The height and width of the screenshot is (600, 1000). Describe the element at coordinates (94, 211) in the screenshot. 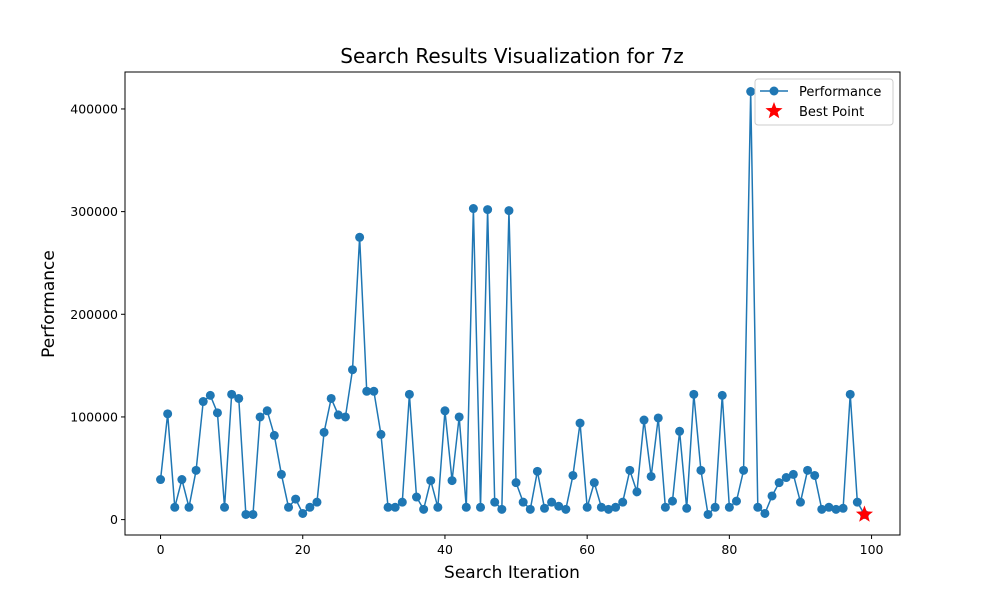

I see `y-tick-label: 300000` at that location.